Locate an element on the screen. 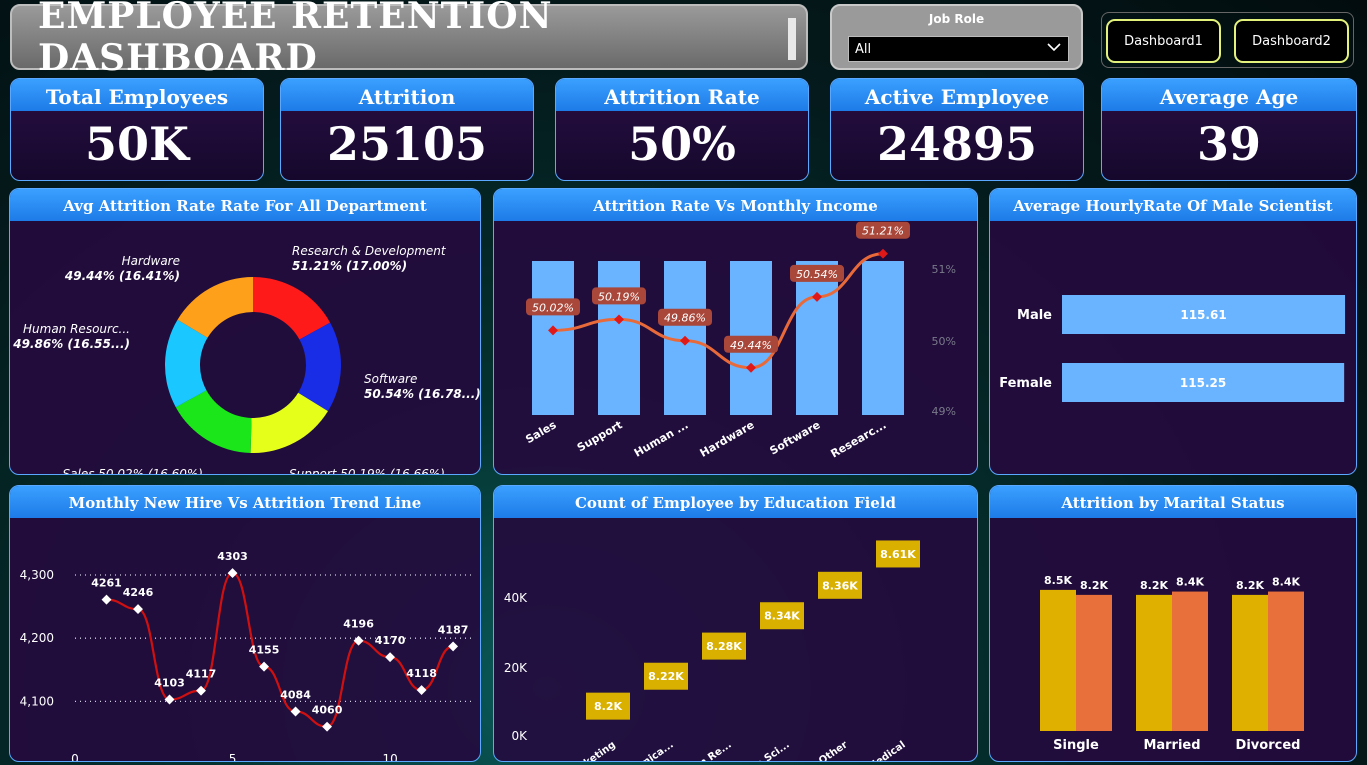  x-tick-label: 5 is located at coordinates (233, 757).